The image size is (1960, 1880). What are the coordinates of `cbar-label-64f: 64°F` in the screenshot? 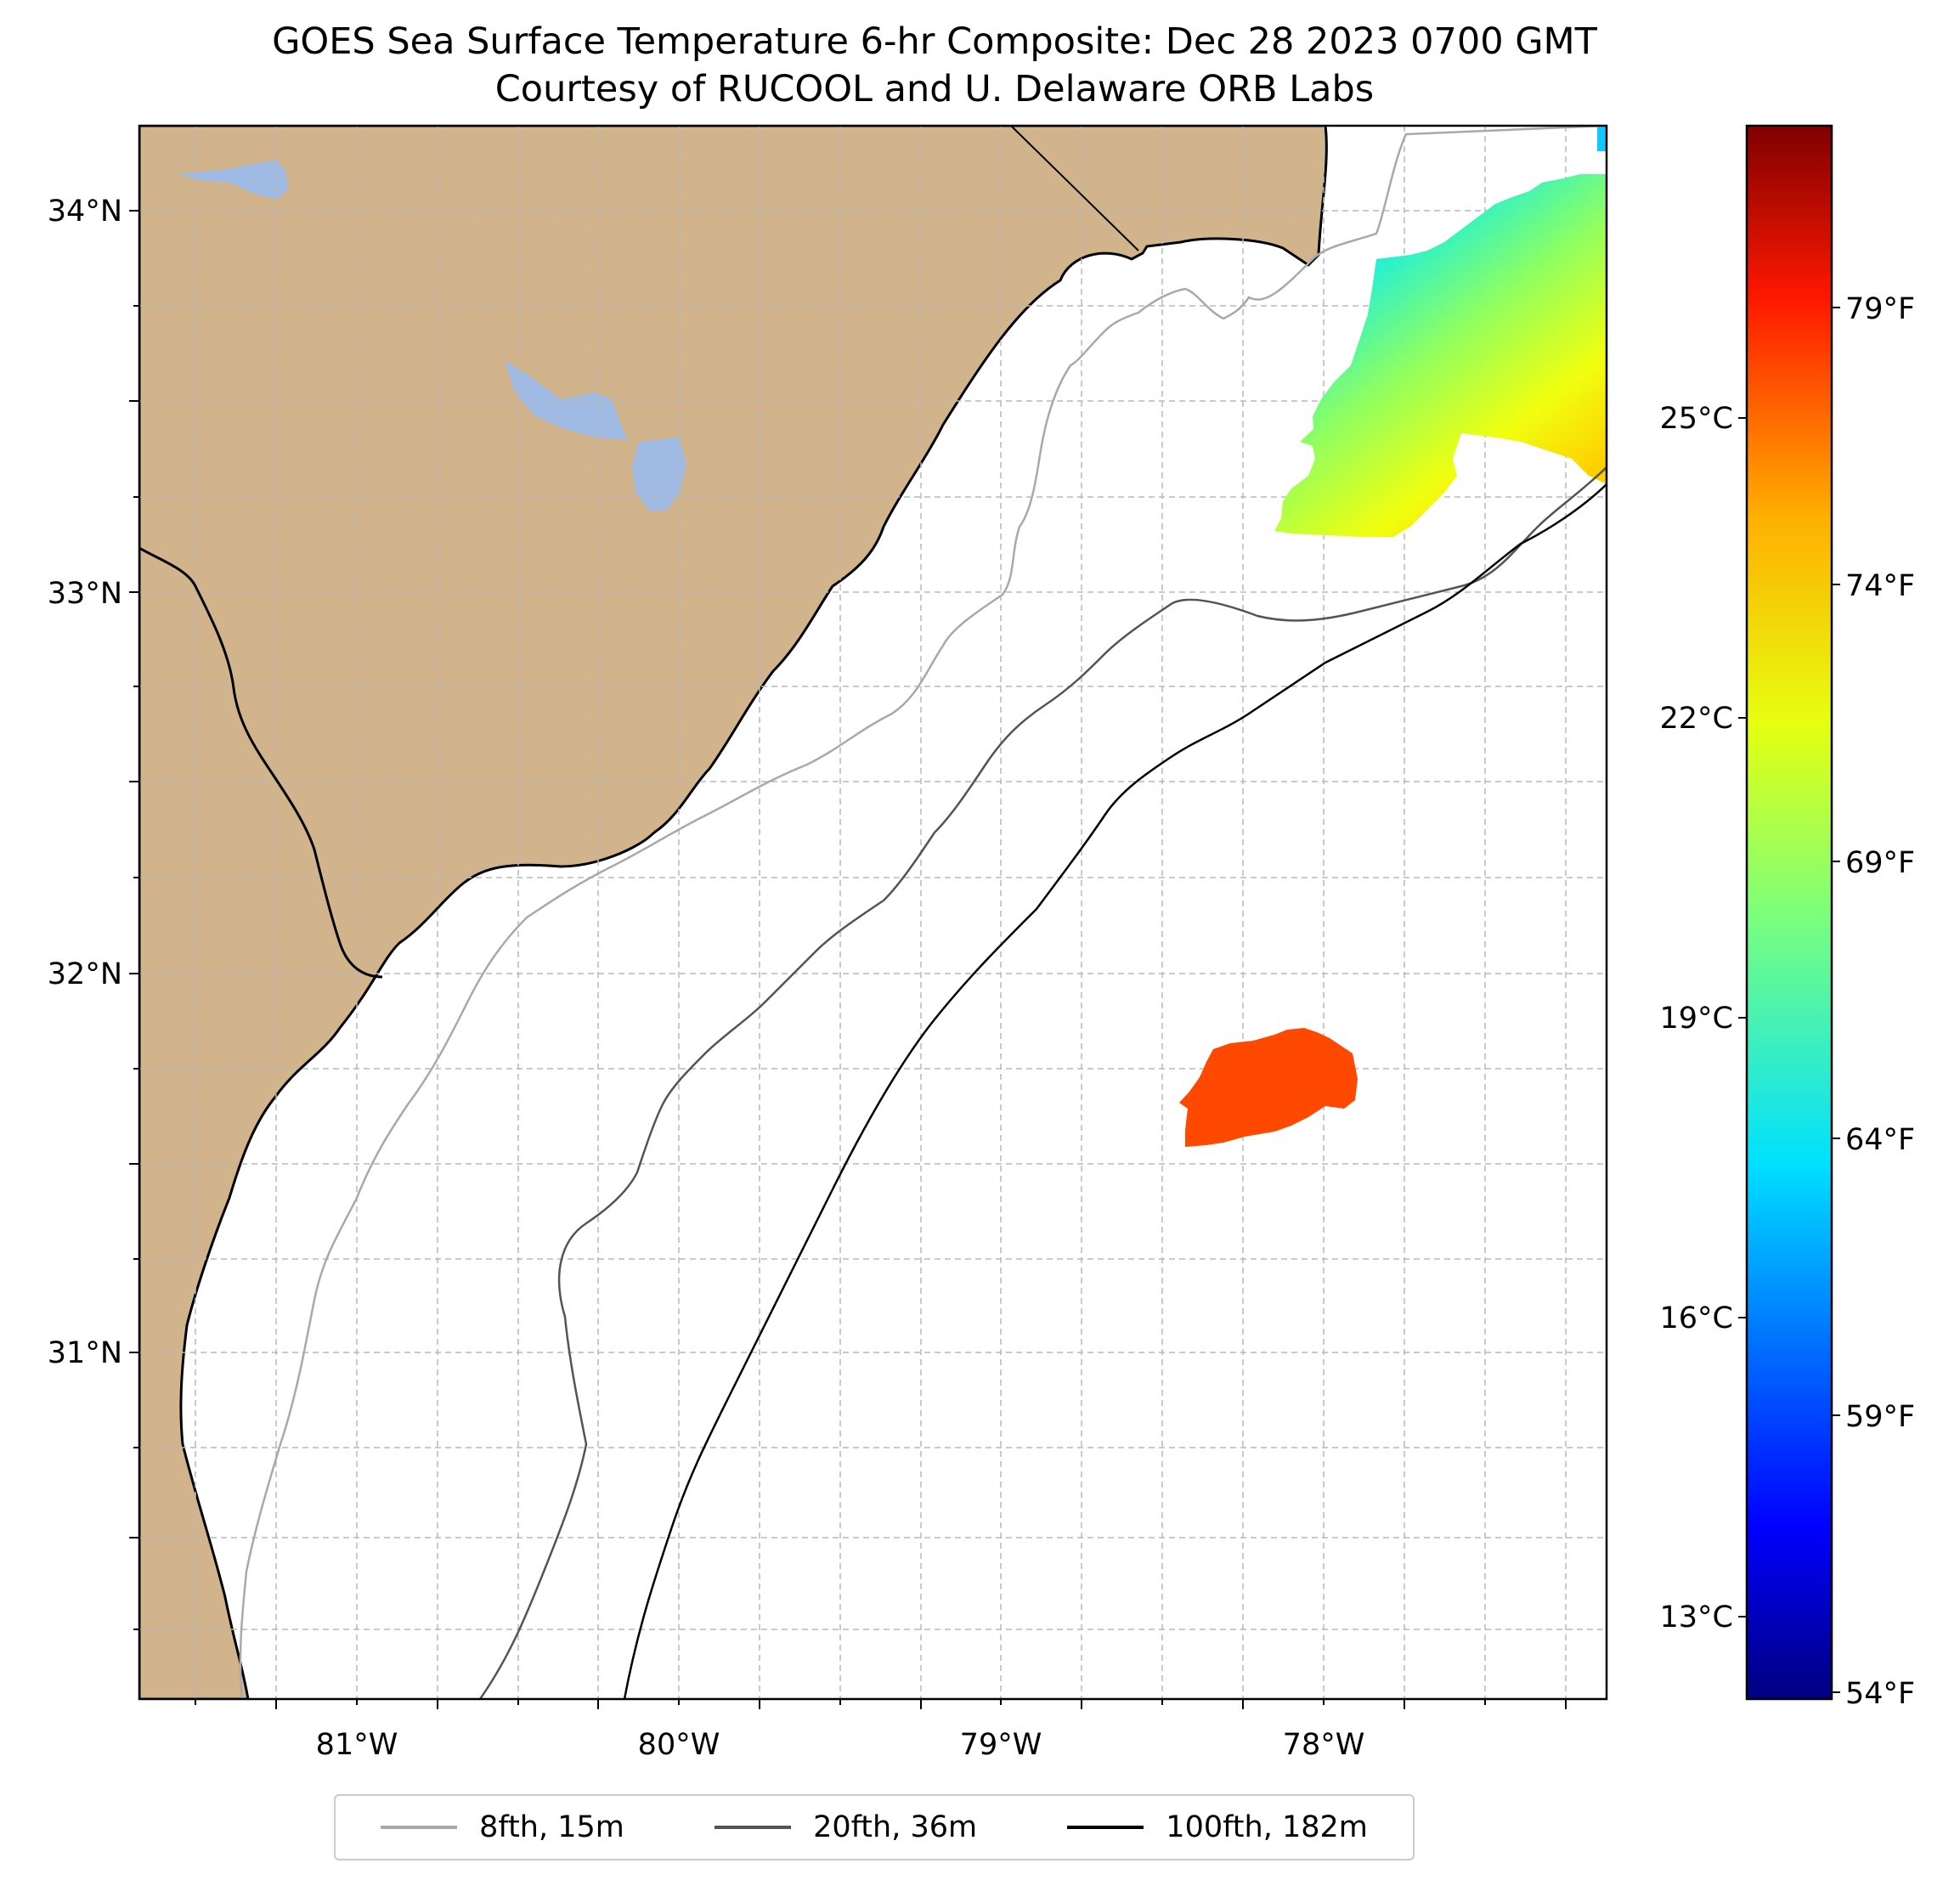 It's located at (1880, 1140).